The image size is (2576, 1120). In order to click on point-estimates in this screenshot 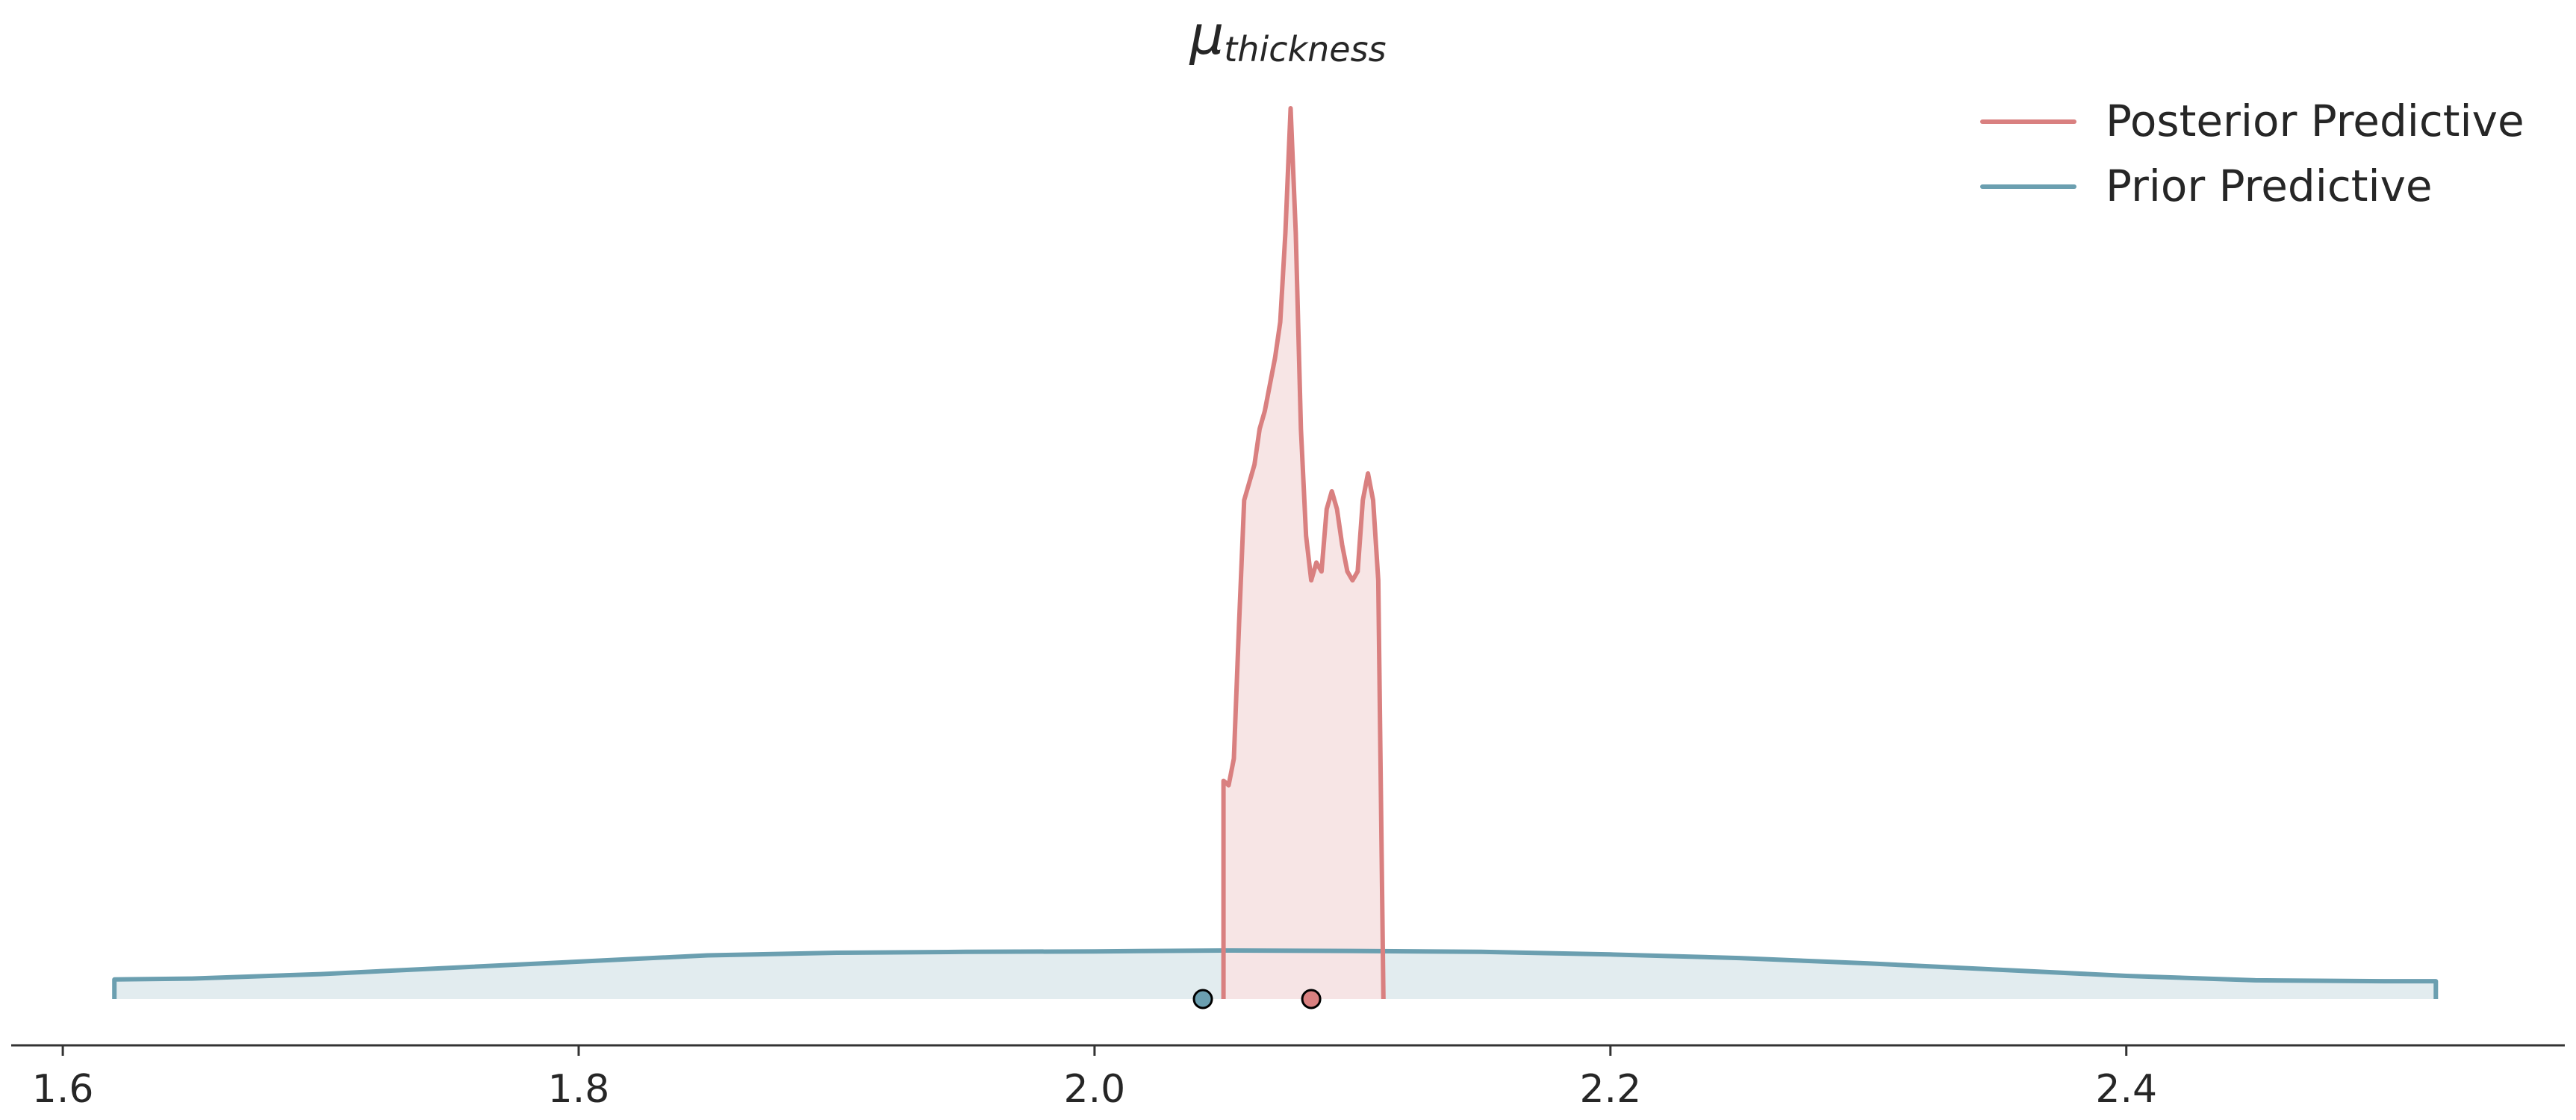, I will do `click(1257, 999)`.